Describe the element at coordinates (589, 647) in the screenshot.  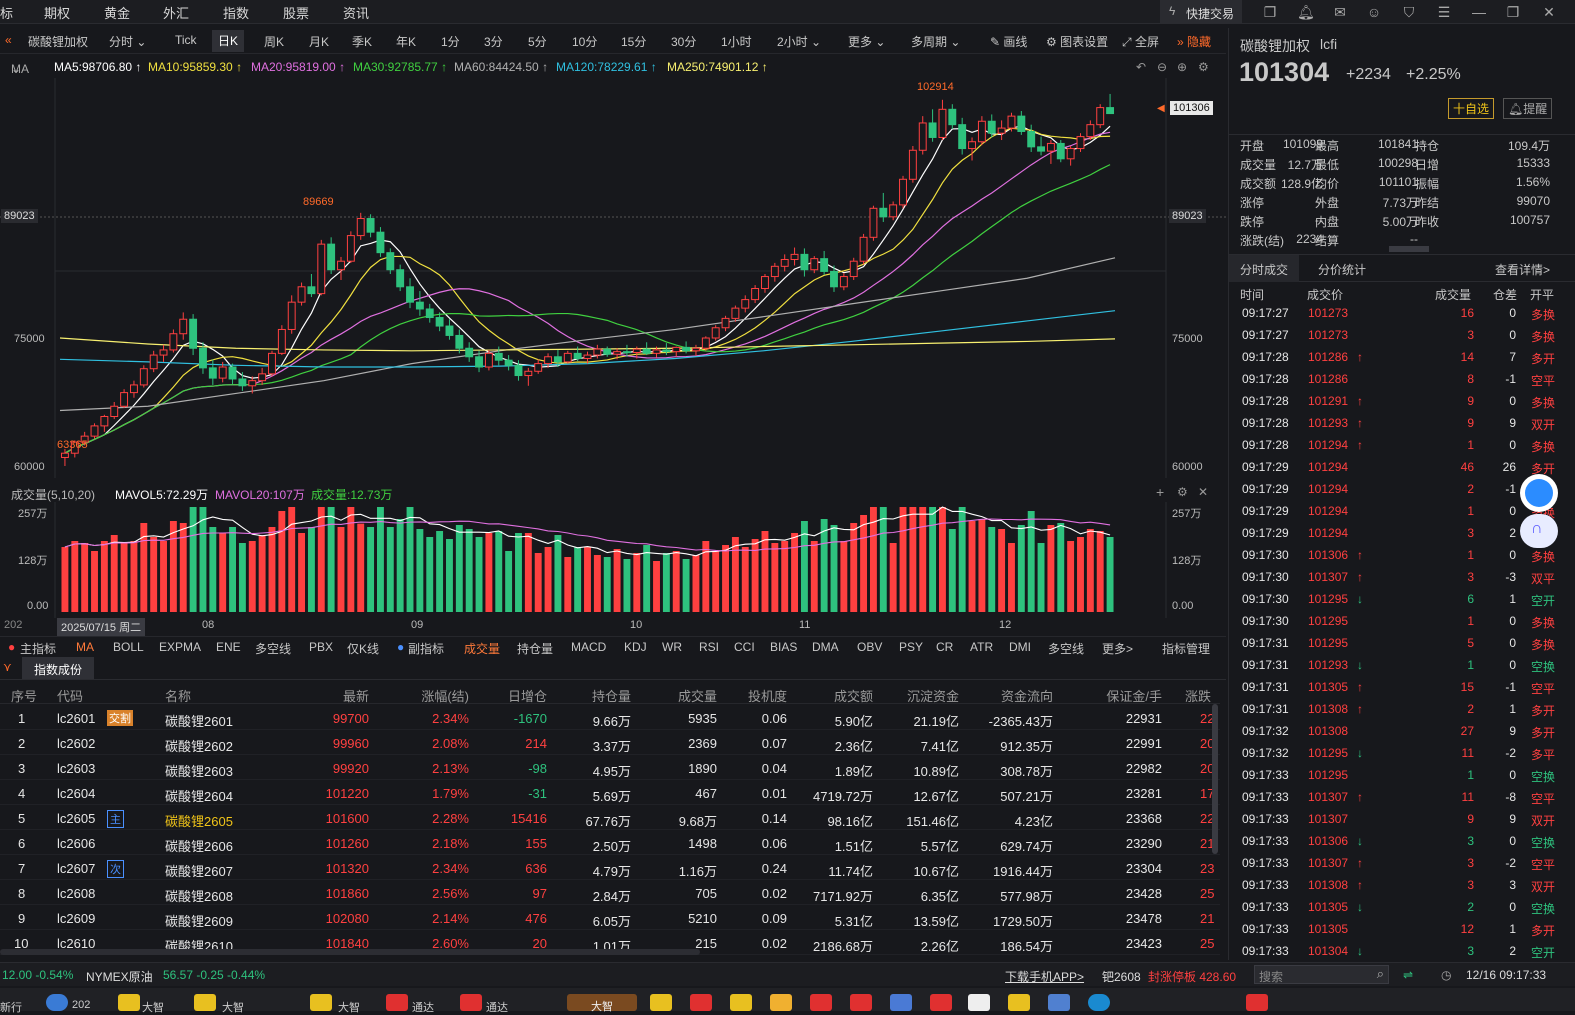
I see `ind-macd: MACD` at that location.